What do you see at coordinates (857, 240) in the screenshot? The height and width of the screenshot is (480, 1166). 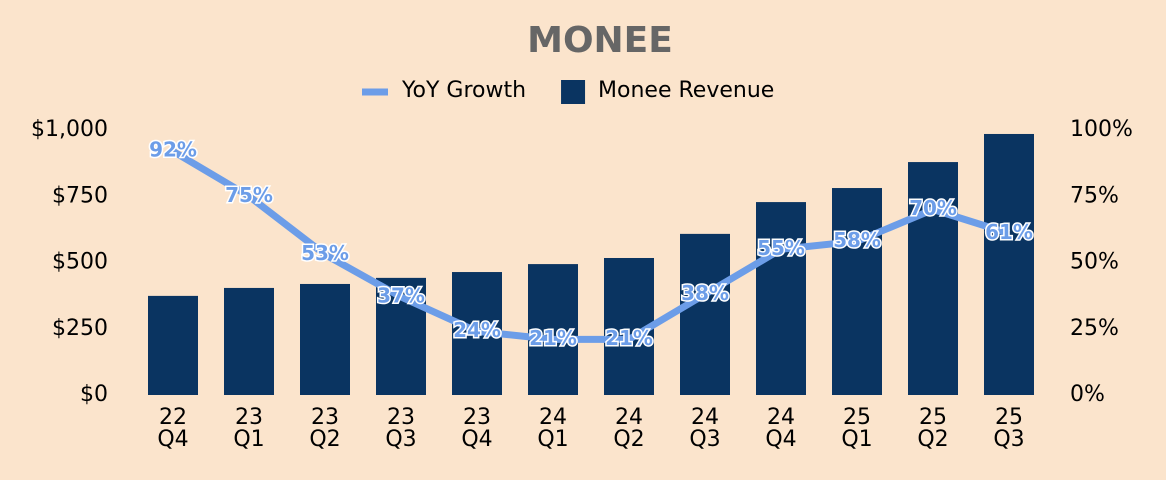 I see `data-label: 58%` at bounding box center [857, 240].